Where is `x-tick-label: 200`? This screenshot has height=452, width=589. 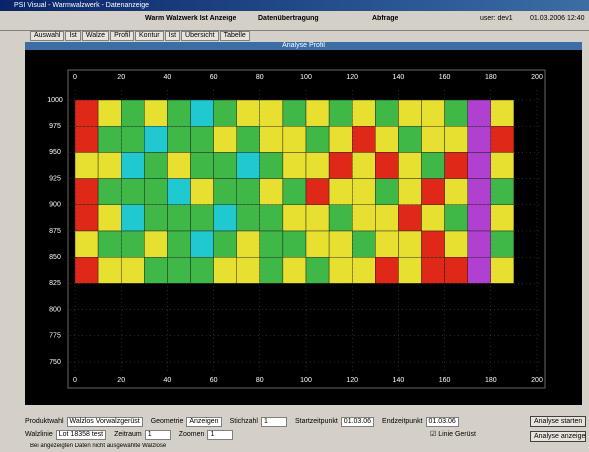 x-tick-label: 200 is located at coordinates (537, 77).